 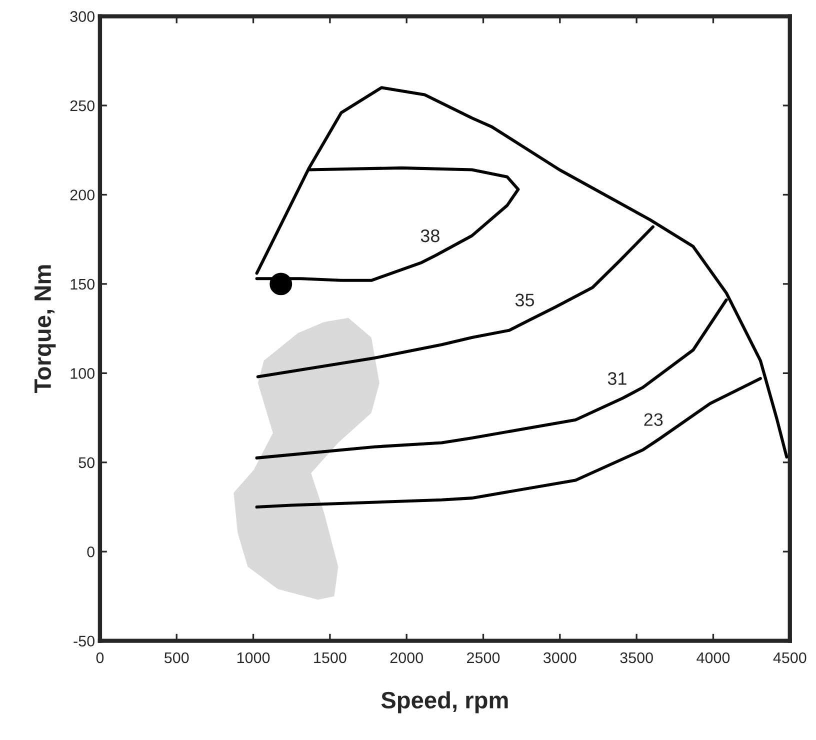 What do you see at coordinates (444, 702) in the screenshot?
I see `x-axis-title: Speed, rpm` at bounding box center [444, 702].